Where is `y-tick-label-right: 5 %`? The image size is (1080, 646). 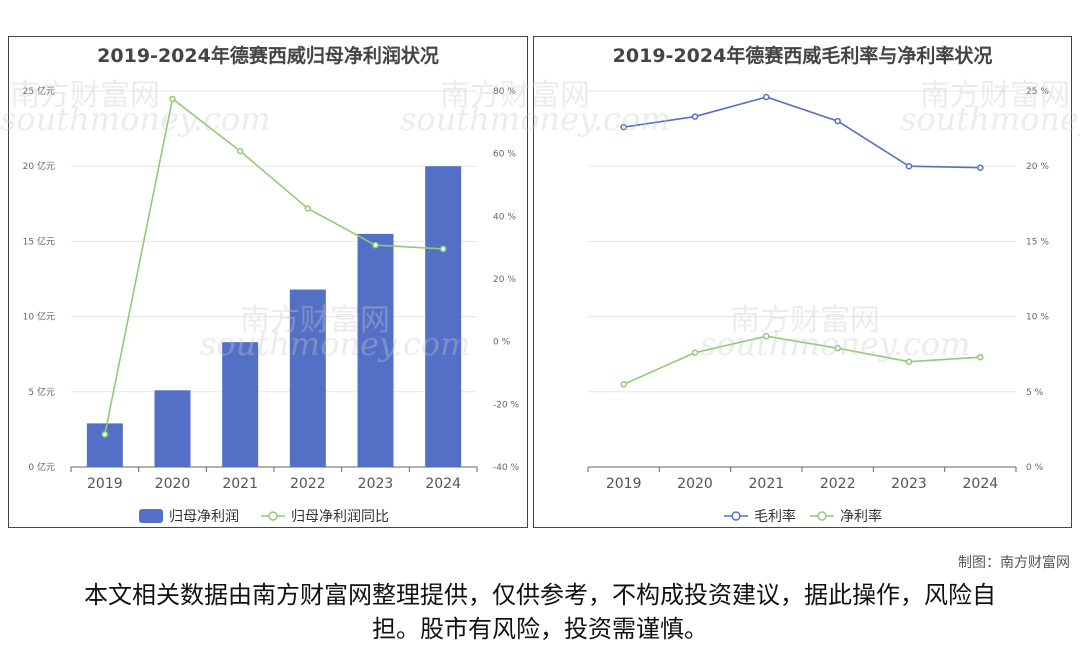 y-tick-label-right: 5 % is located at coordinates (1035, 393).